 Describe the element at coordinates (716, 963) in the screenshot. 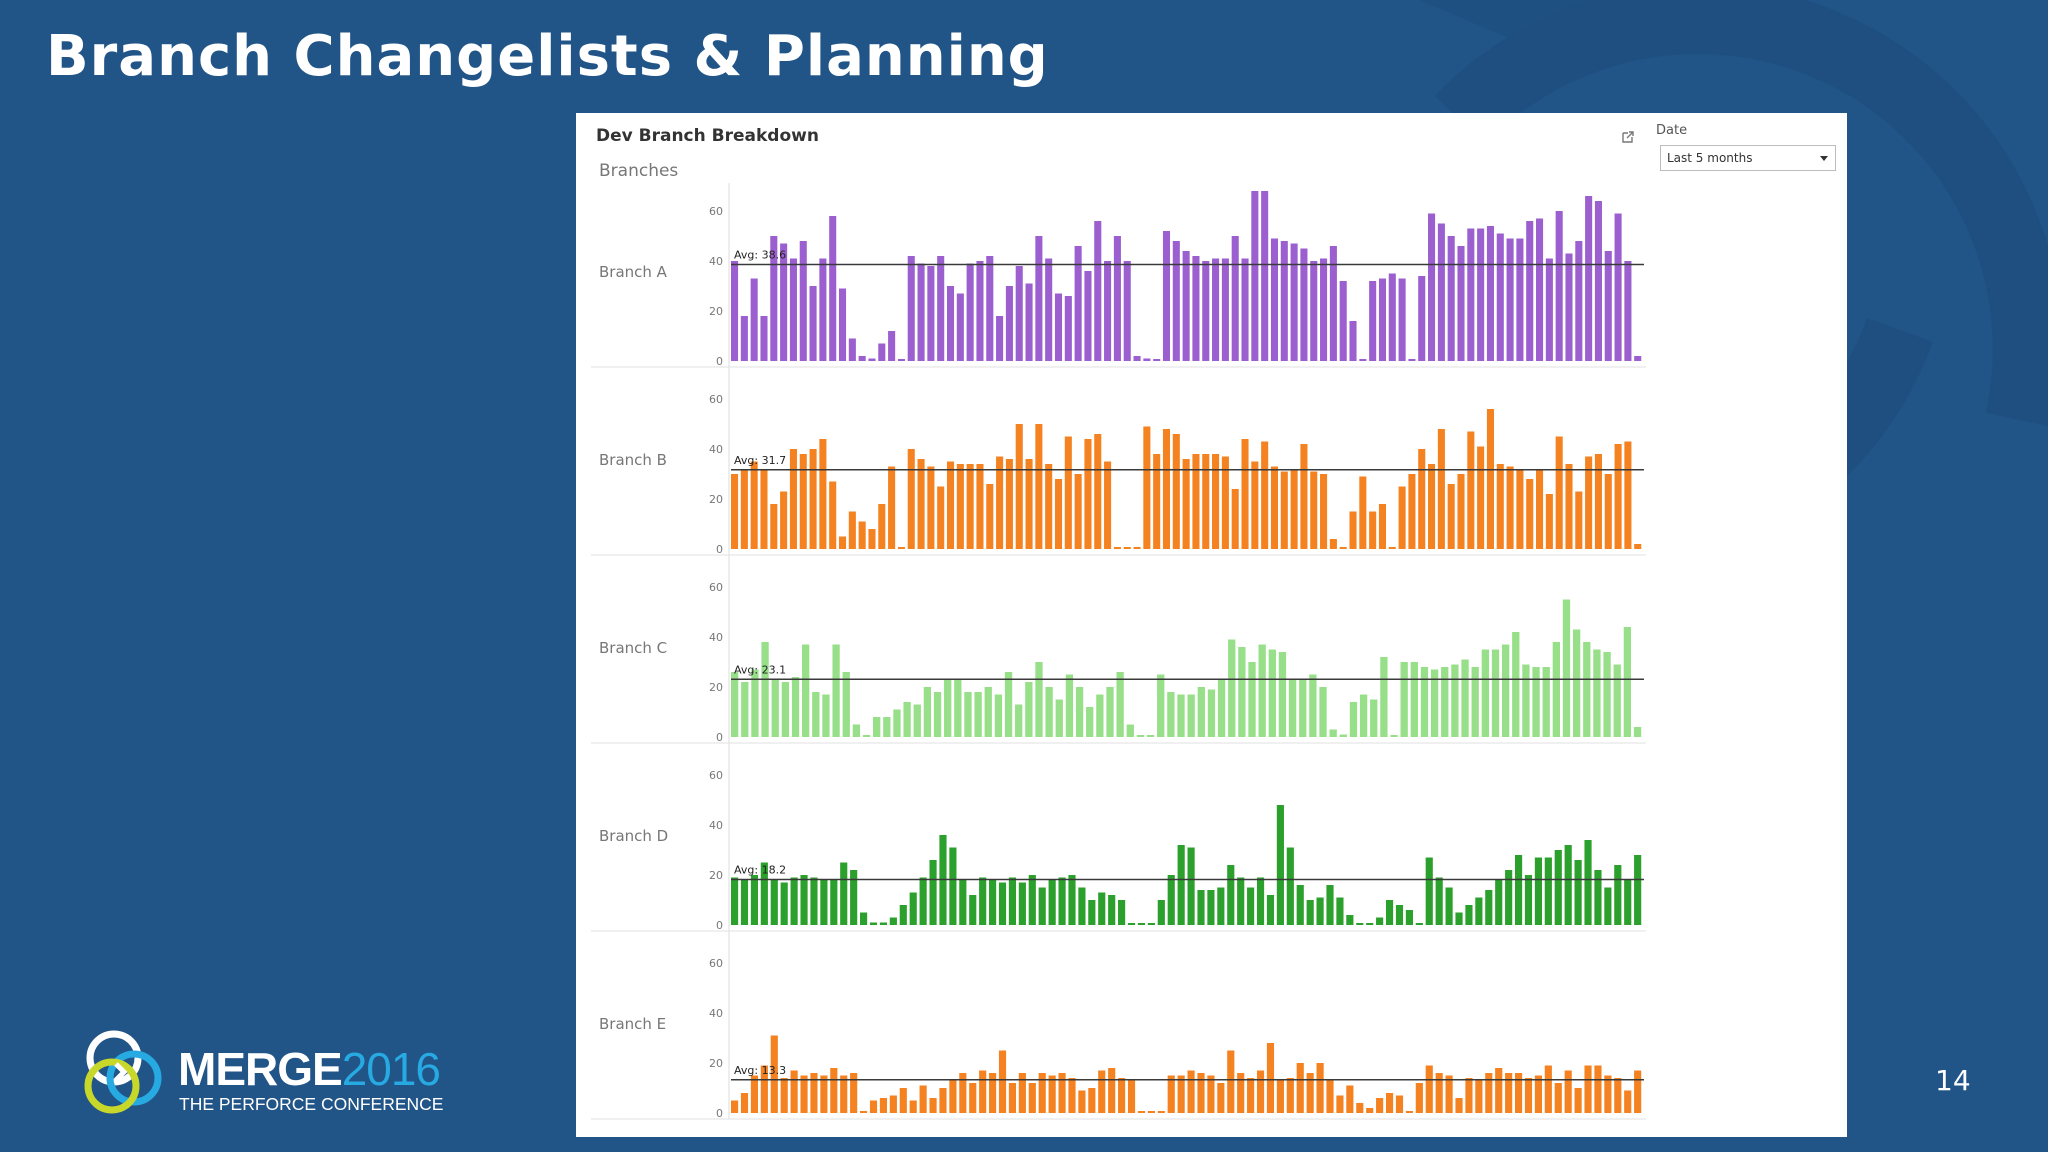

I see `y-tick-label: 60` at that location.